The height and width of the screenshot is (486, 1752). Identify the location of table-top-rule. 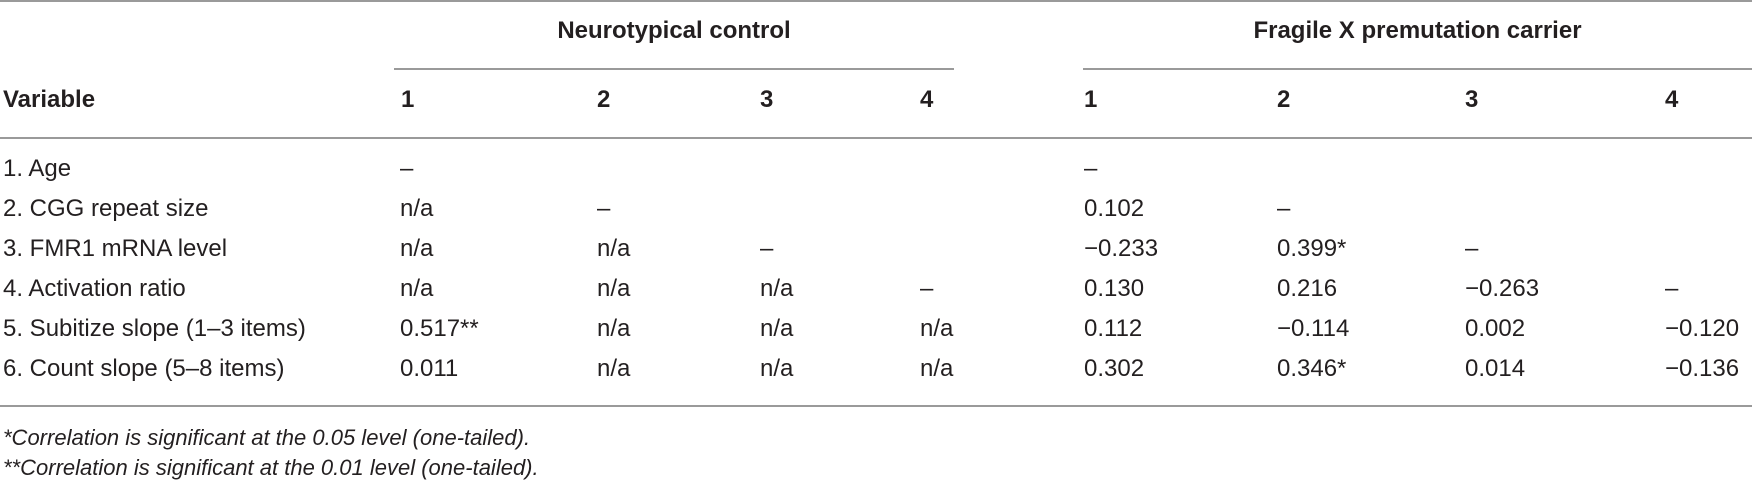
(876, 1).